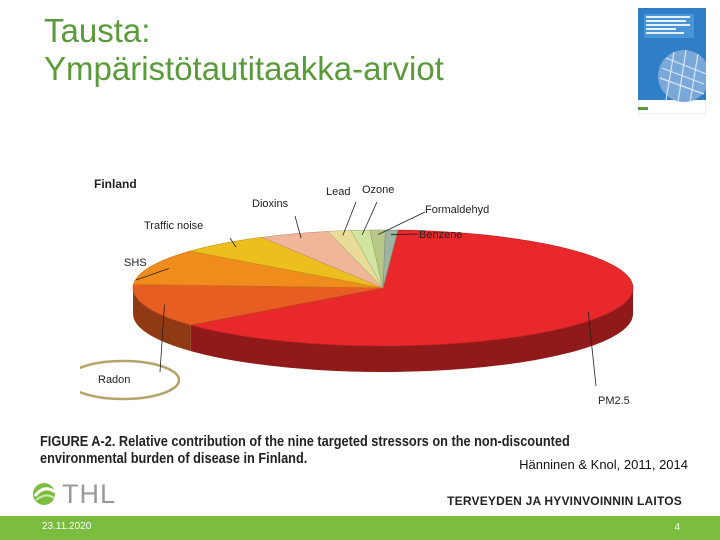 The height and width of the screenshot is (540, 720). I want to click on pie-label-ozone: Ozone, so click(378, 190).